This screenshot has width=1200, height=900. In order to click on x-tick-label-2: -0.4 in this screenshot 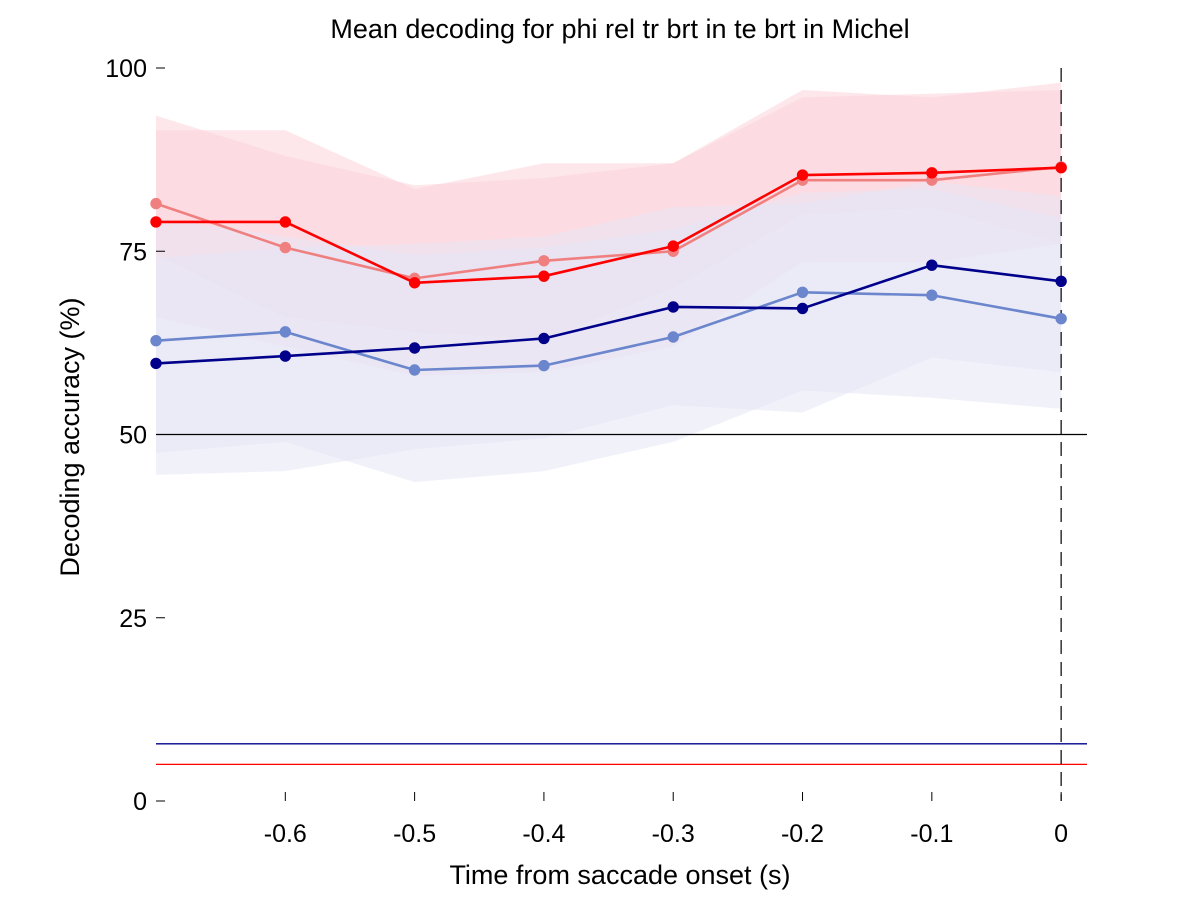, I will do `click(543, 834)`.